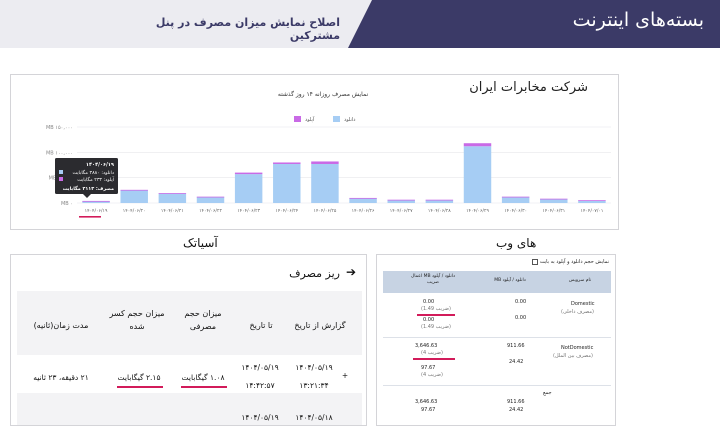  I want to click on notdomestic-upload-coef-note: (ضریب 4), so click(432, 375).